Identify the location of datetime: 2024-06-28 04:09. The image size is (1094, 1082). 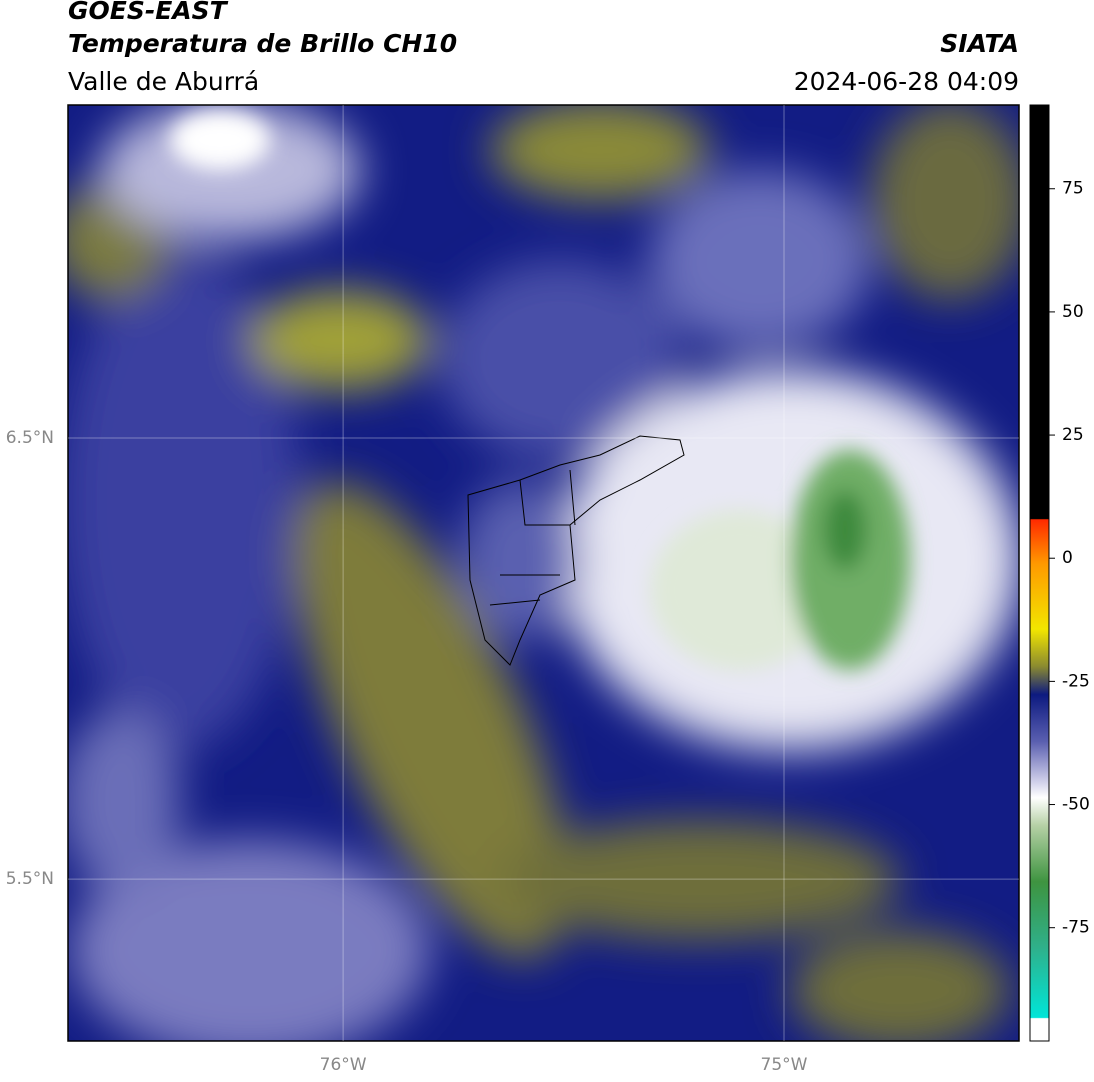
(906, 81).